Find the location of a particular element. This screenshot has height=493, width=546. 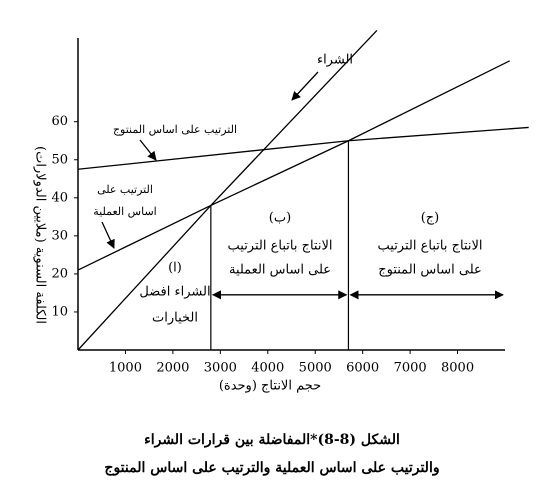

annotation: (ج) is located at coordinates (430, 218).